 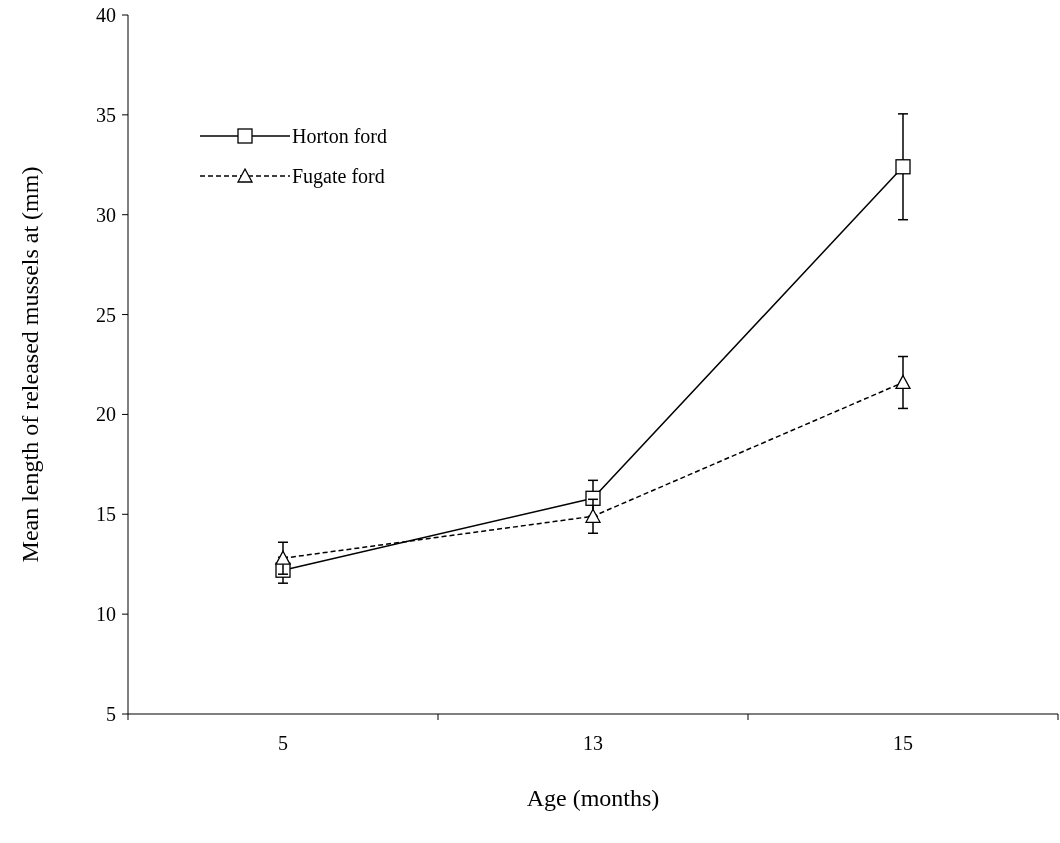 What do you see at coordinates (106, 514) in the screenshot?
I see `y-tick-label: 15` at bounding box center [106, 514].